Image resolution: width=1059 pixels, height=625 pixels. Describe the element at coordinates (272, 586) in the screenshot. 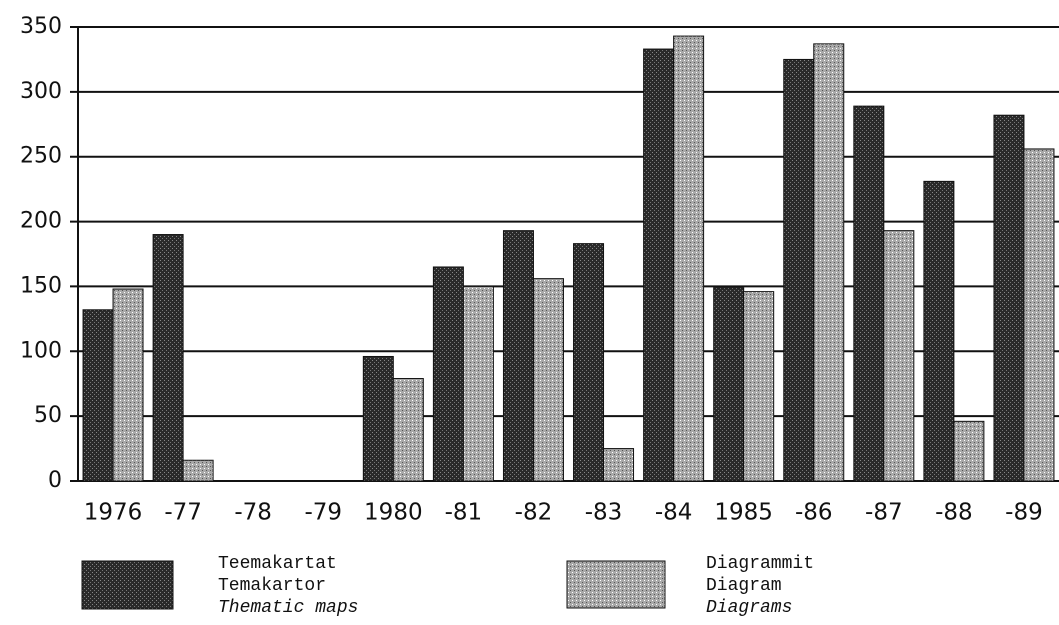

I see `legend-label: Temakartor` at that location.